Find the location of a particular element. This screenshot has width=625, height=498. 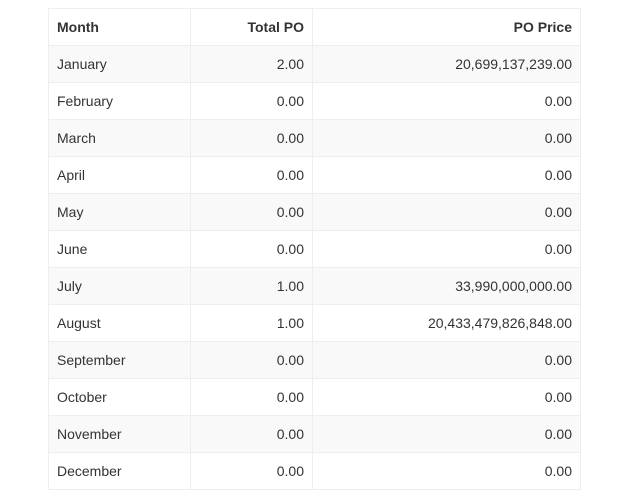

table-row: July 1.00 33,990,000,000.00 is located at coordinates (314, 286).